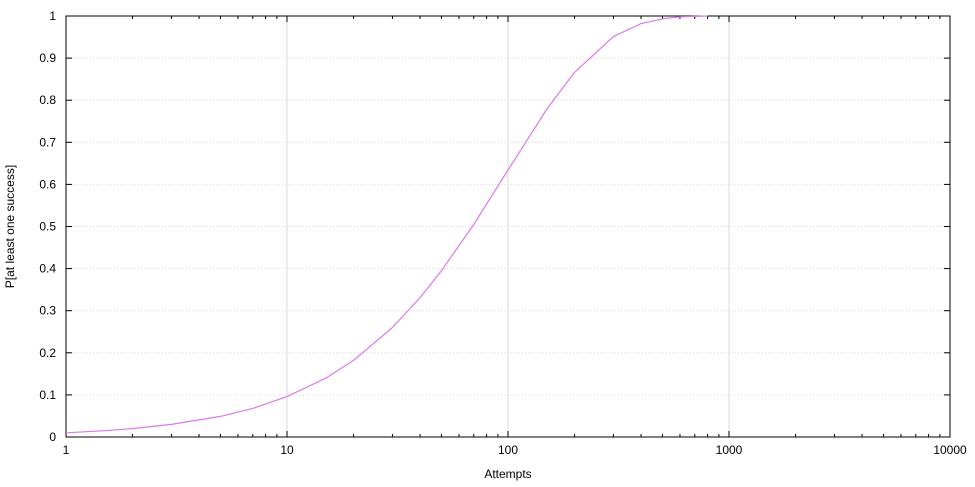 This screenshot has width=975, height=487. I want to click on x-tick-labels: 1 10 100 1000 10000, so click(515, 450).